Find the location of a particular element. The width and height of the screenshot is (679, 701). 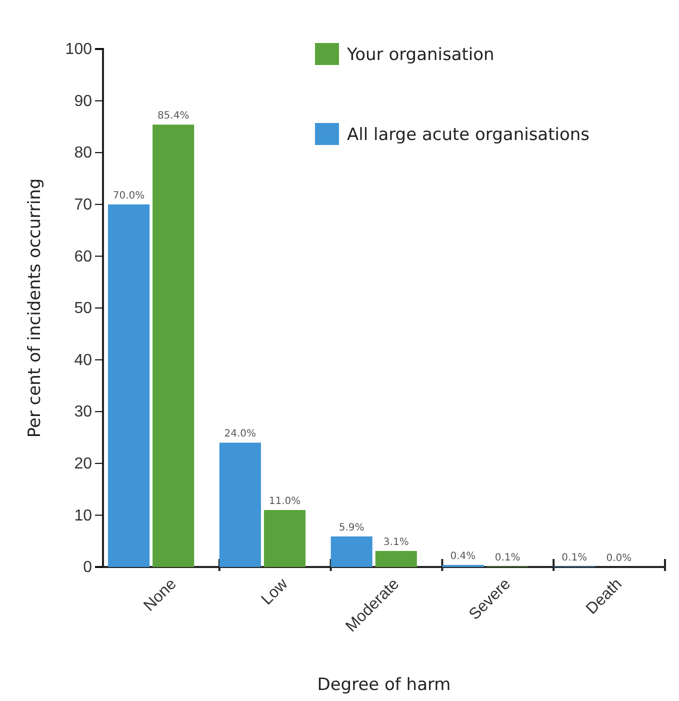

data-label: 0.4% is located at coordinates (463, 556).